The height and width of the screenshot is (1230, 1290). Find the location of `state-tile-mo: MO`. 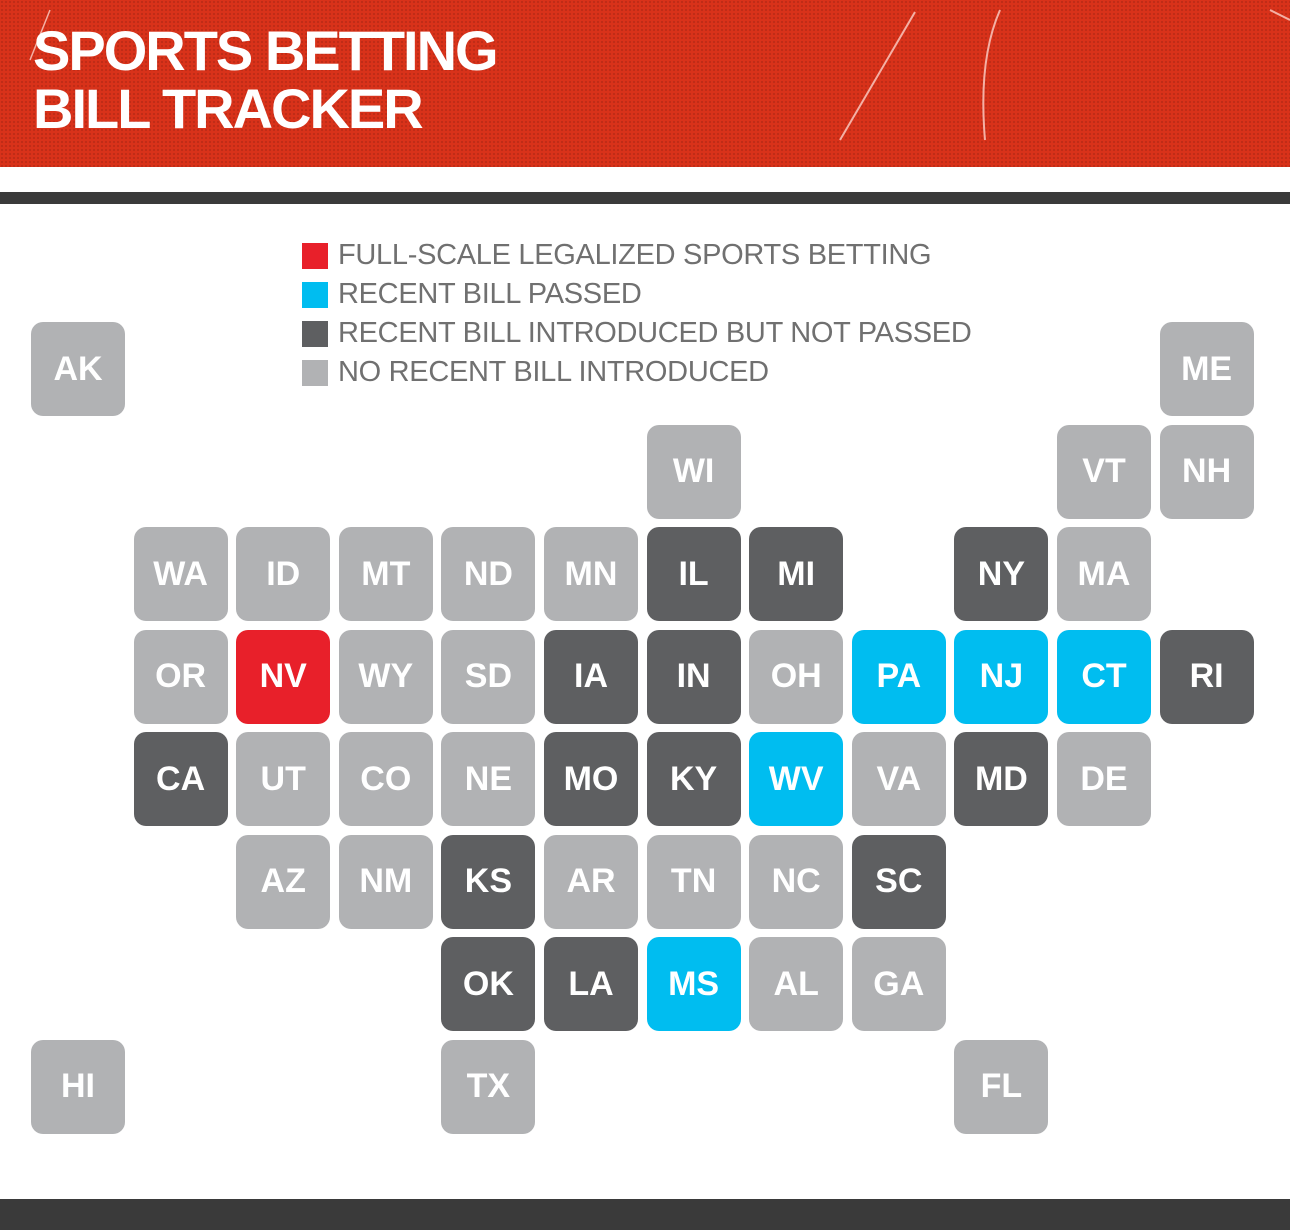

state-tile-mo: MO is located at coordinates (591, 779).